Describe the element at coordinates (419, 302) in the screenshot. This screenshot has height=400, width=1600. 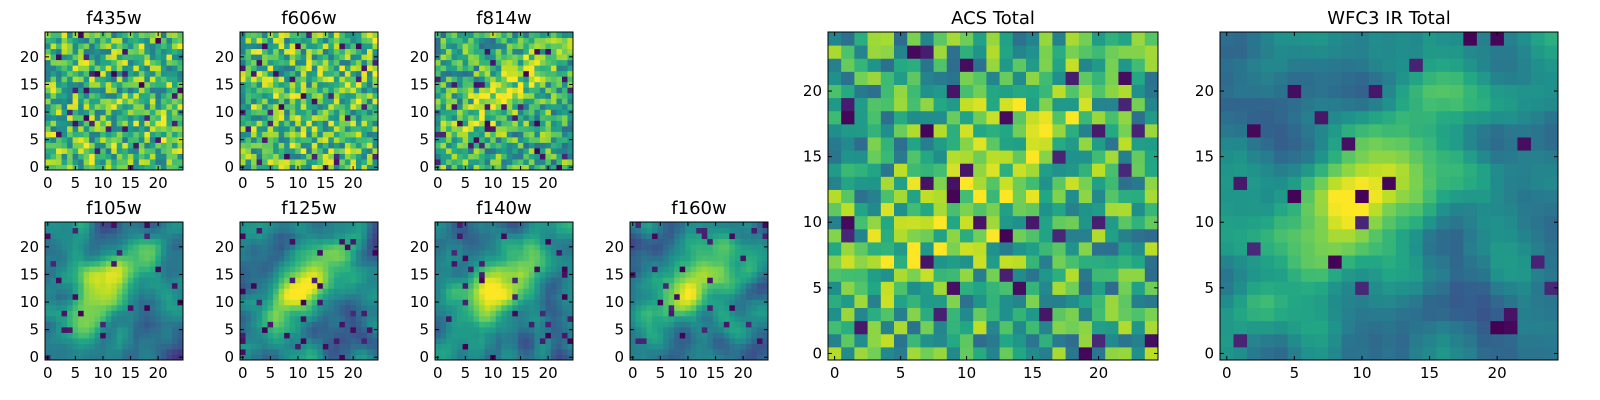
I see `y-tick-label: 10` at that location.